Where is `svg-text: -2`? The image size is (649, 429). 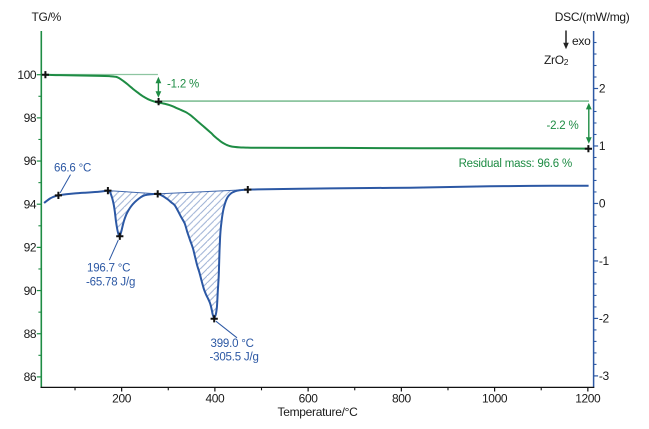 svg-text: -2 is located at coordinates (604, 319).